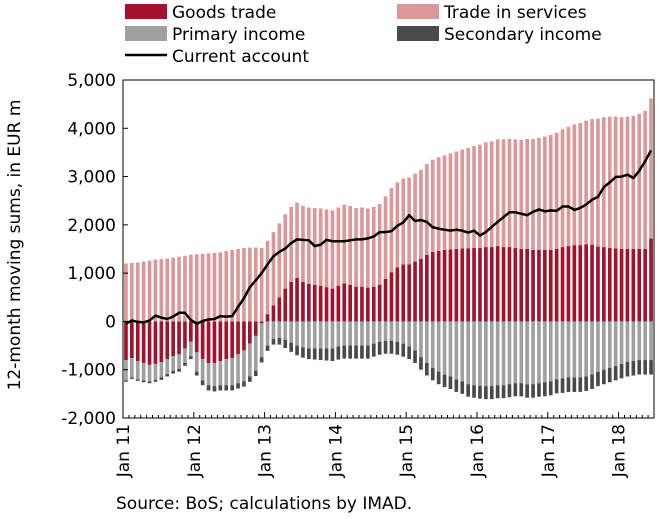 The height and width of the screenshot is (519, 667). Describe the element at coordinates (146, 11) in the screenshot. I see `legend-swatch-goods-trade` at that location.